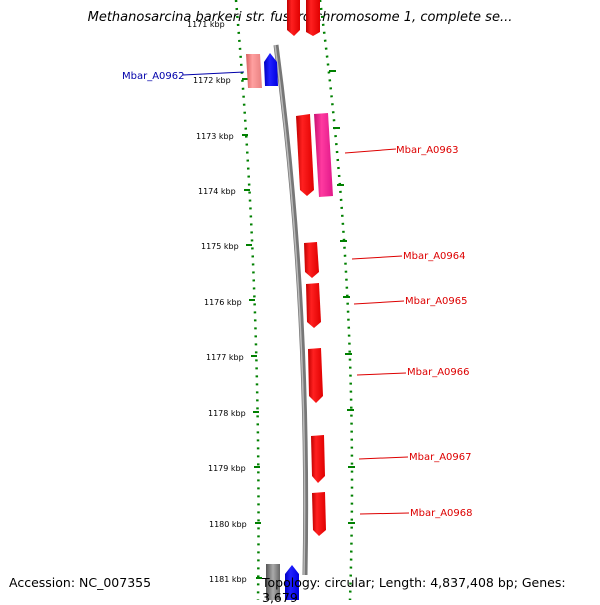 The width and height of the screenshot is (600, 605). What do you see at coordinates (434, 256) in the screenshot?
I see `gene-label-mbar-a0964: Mbar_A0964` at bounding box center [434, 256].